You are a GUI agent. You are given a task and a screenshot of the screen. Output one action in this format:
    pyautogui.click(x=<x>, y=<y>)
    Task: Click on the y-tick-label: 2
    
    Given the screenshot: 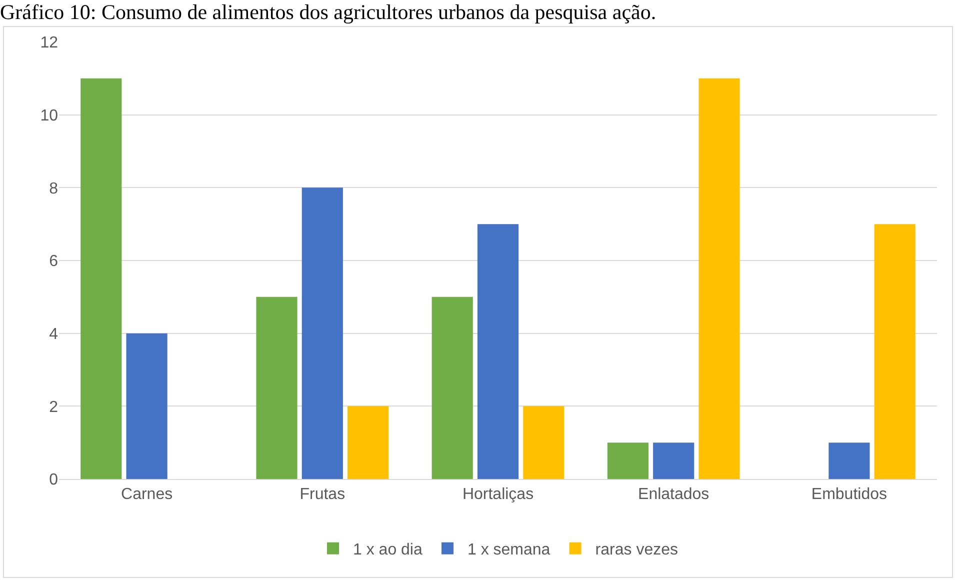 What is the action you would take?
    pyautogui.click(x=53, y=407)
    